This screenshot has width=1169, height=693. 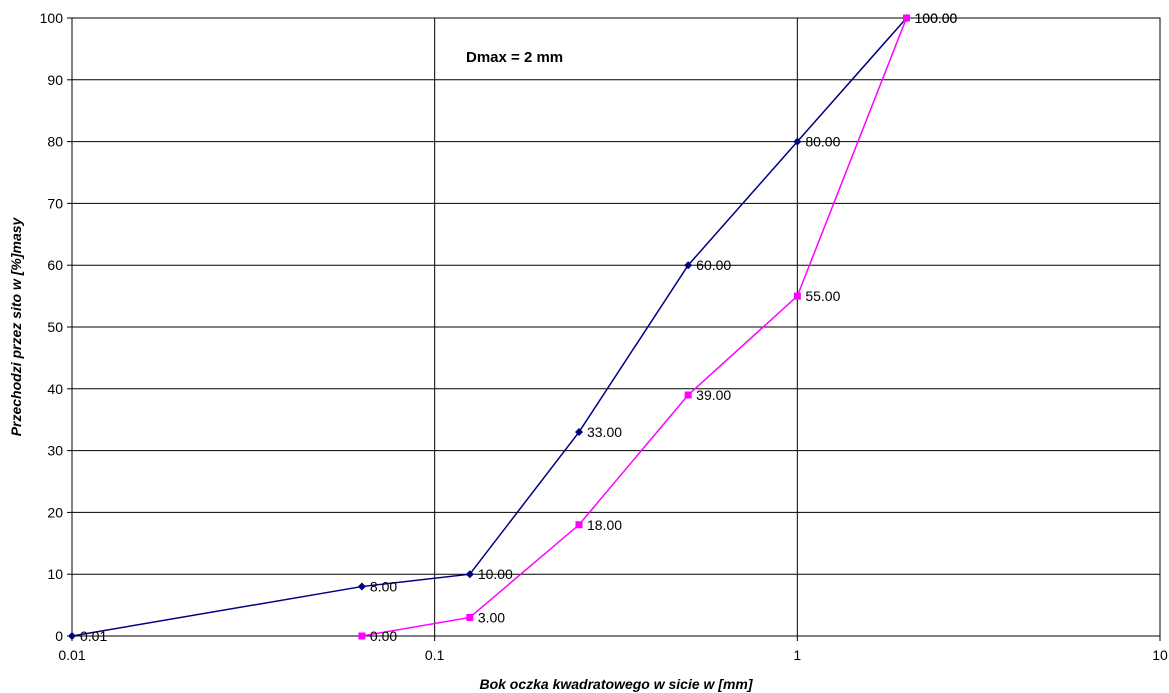 I want to click on x-tick-label: 10, so click(x=1160, y=655).